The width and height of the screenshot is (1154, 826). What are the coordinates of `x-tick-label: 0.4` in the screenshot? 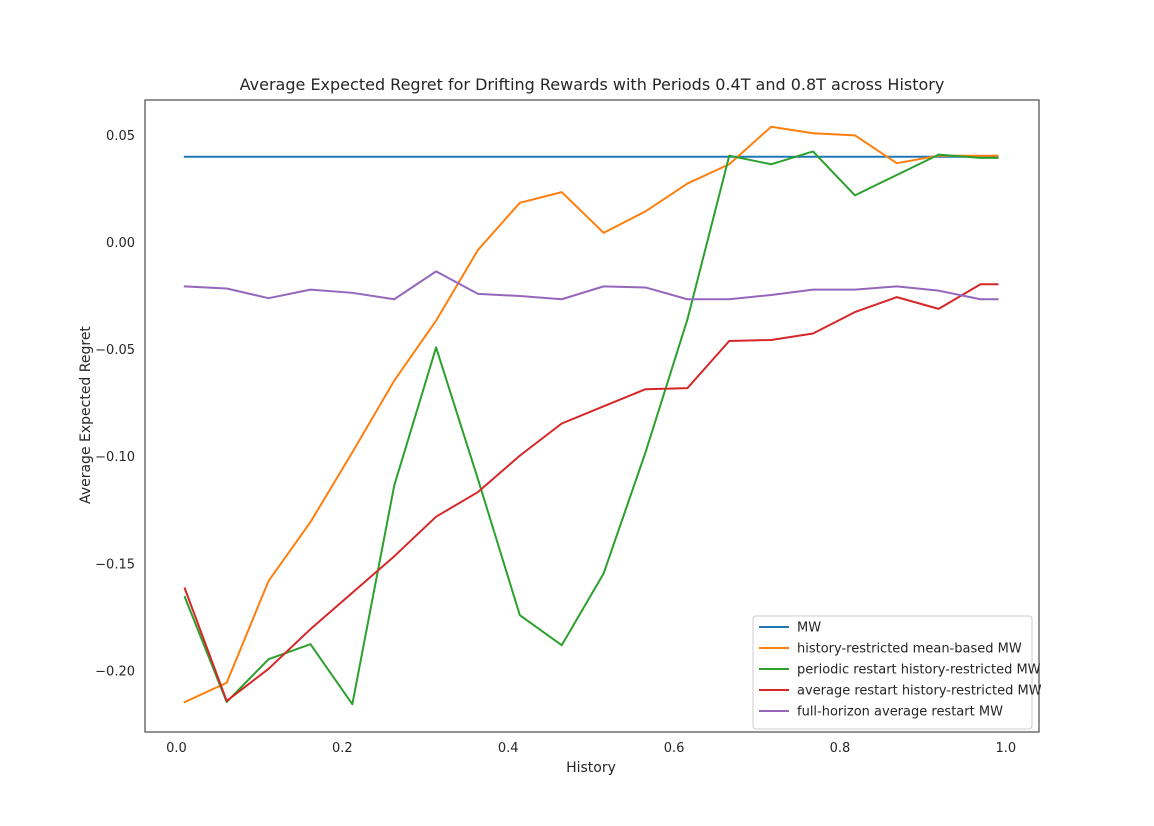 It's located at (508, 748).